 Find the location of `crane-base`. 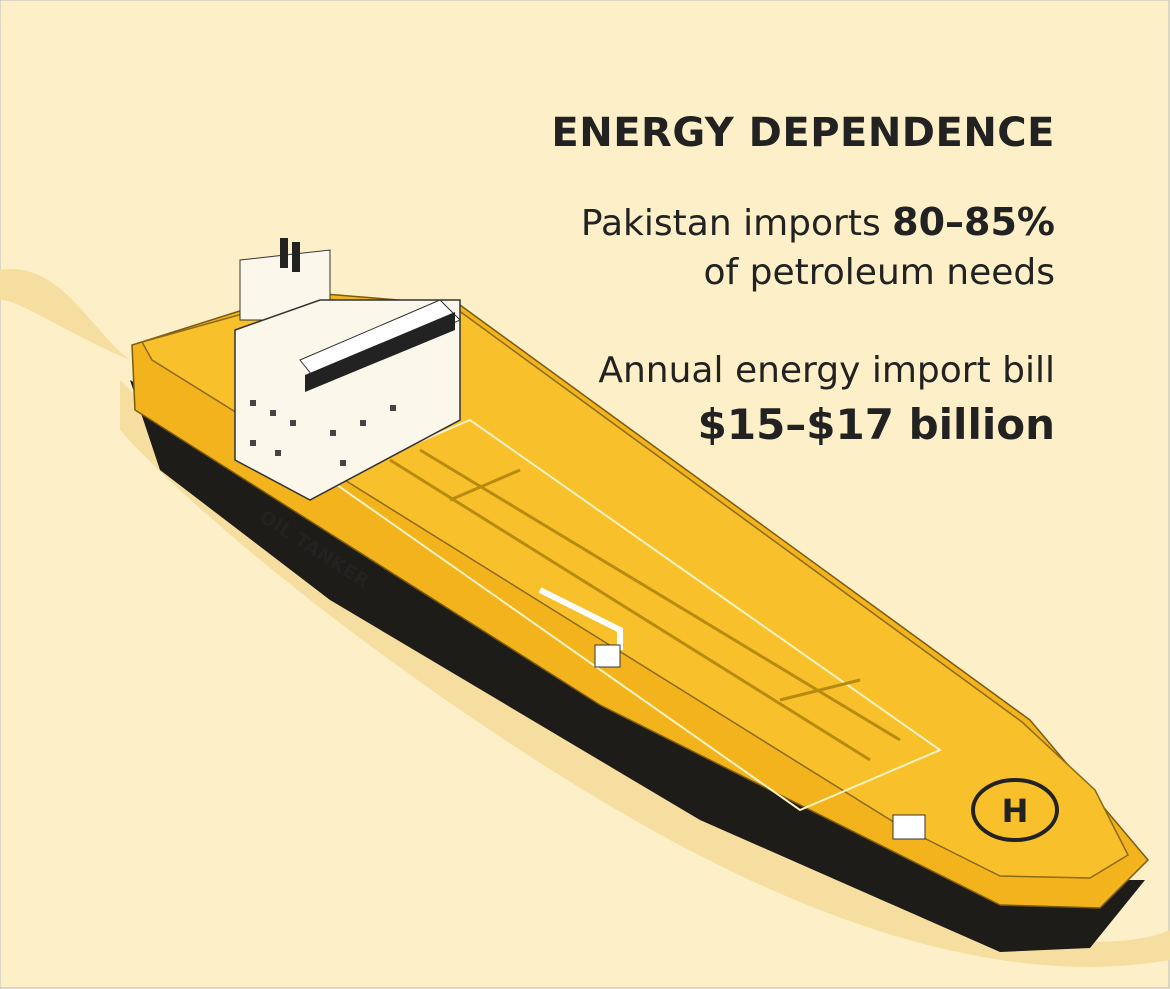

crane-base is located at coordinates (607, 656).